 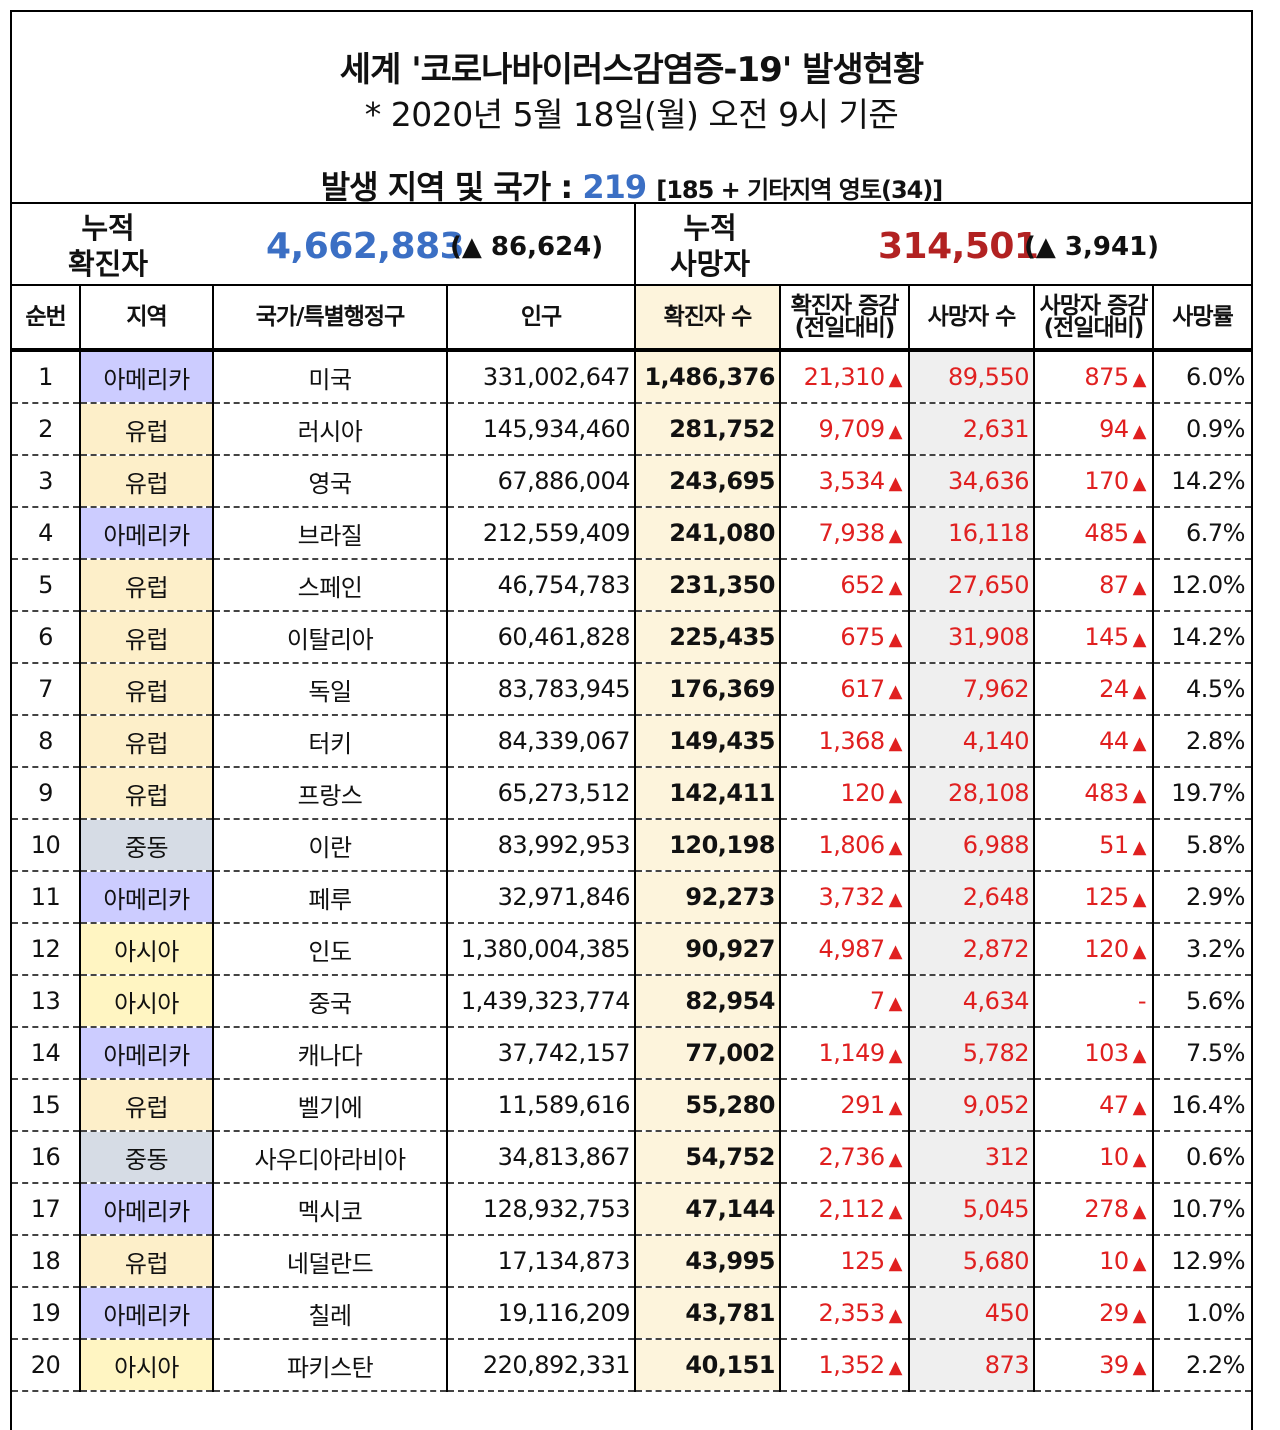 I want to click on cases-increase-cell: 4,987 ▲, so click(x=845, y=949).